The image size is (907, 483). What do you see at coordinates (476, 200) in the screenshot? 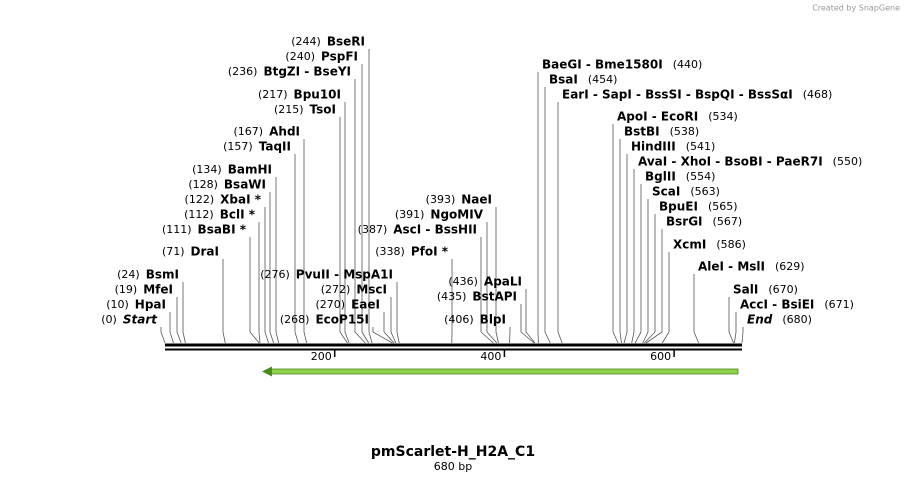
I see `enzyme-name: NaeI` at bounding box center [476, 200].